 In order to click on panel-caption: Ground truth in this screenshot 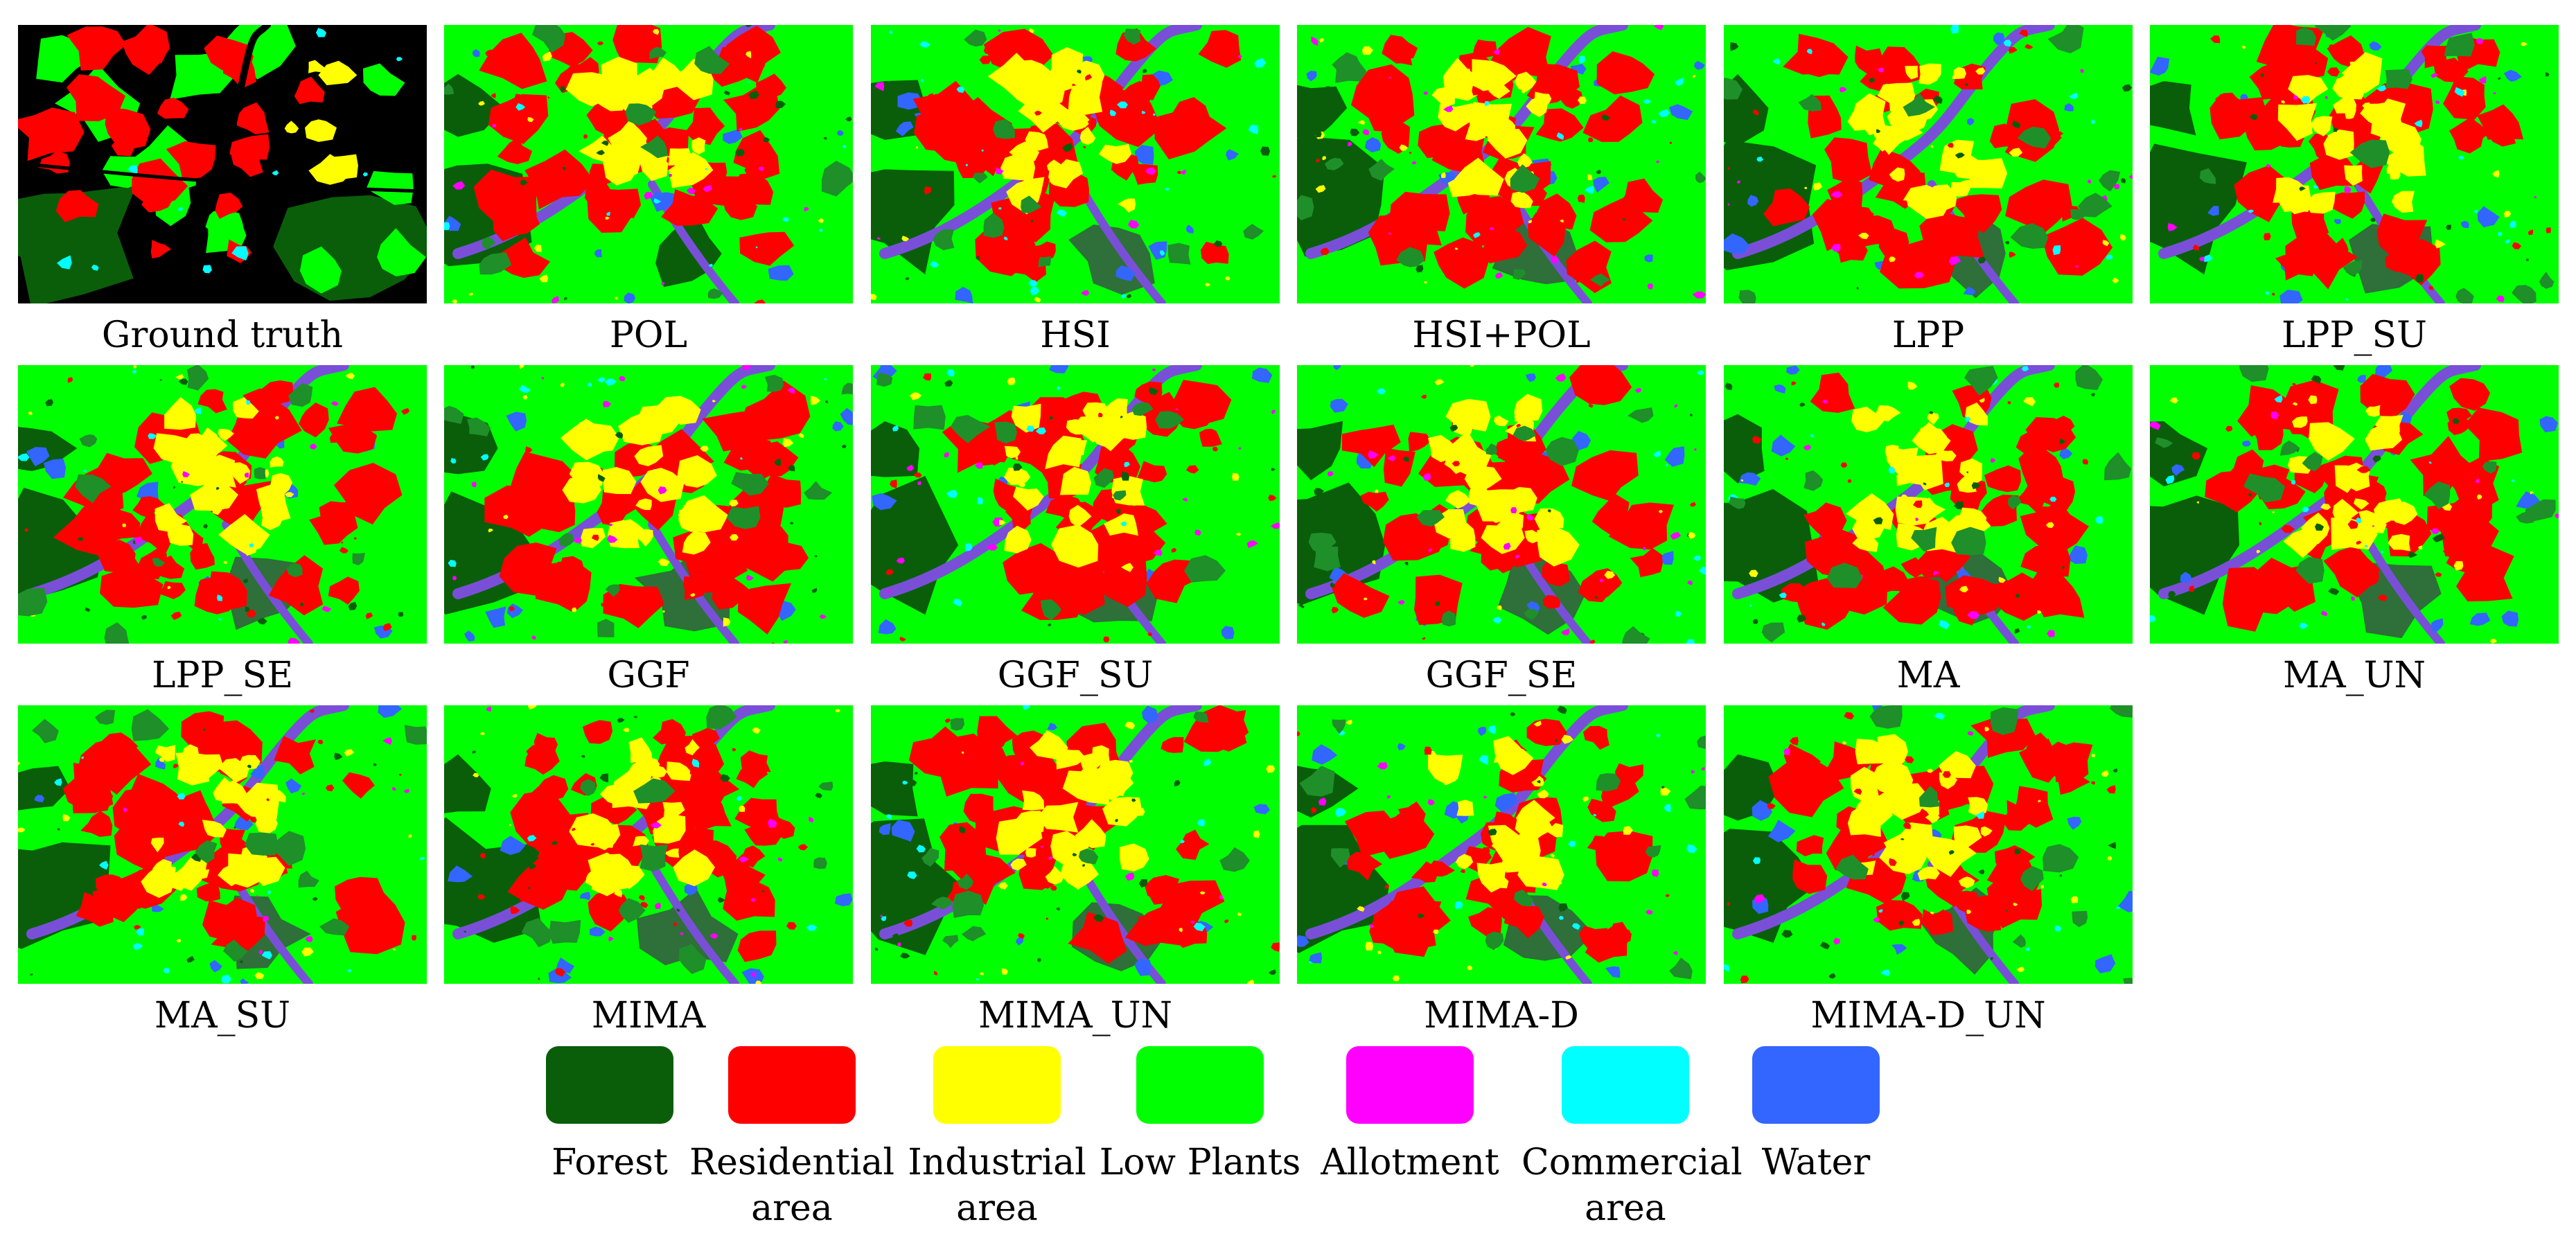, I will do `click(222, 335)`.